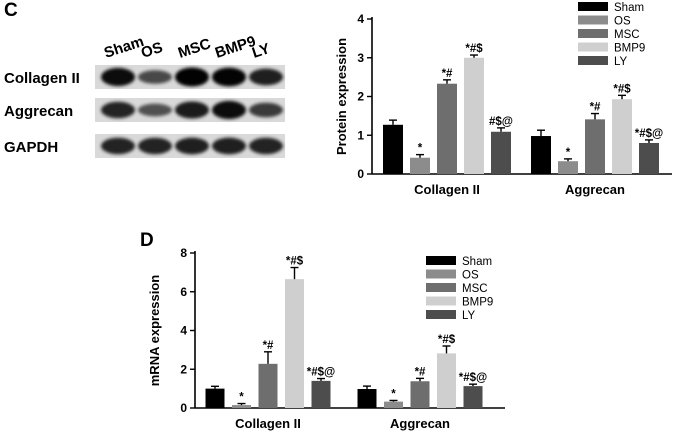 Image resolution: width=677 pixels, height=435 pixels. Describe the element at coordinates (192, 110) in the screenshot. I see `blot-band-aggrecan-msc` at that location.